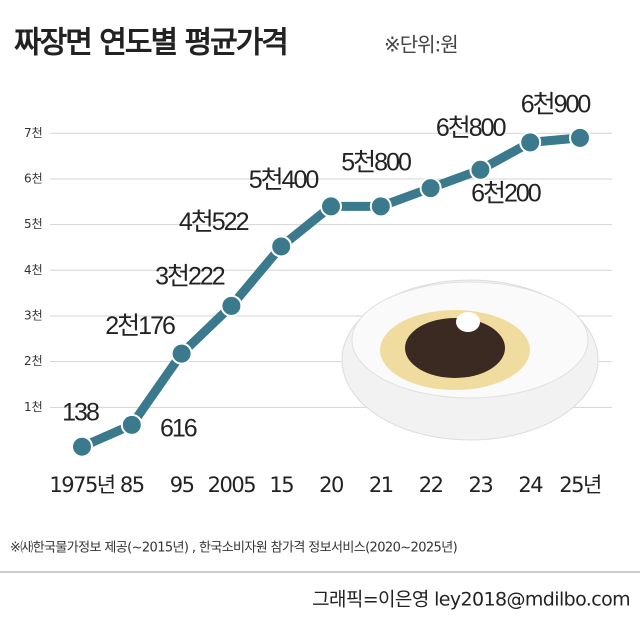  I want to click on x-tick-label: 85, so click(132, 485).